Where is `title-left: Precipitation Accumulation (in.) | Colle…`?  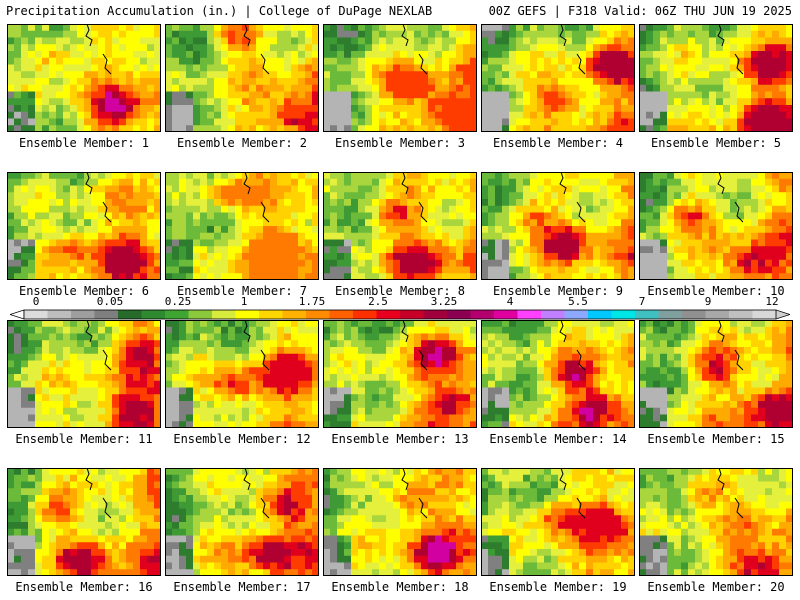
title-left: Precipitation Accumulation (in.) | Colle… is located at coordinates (219, 11).